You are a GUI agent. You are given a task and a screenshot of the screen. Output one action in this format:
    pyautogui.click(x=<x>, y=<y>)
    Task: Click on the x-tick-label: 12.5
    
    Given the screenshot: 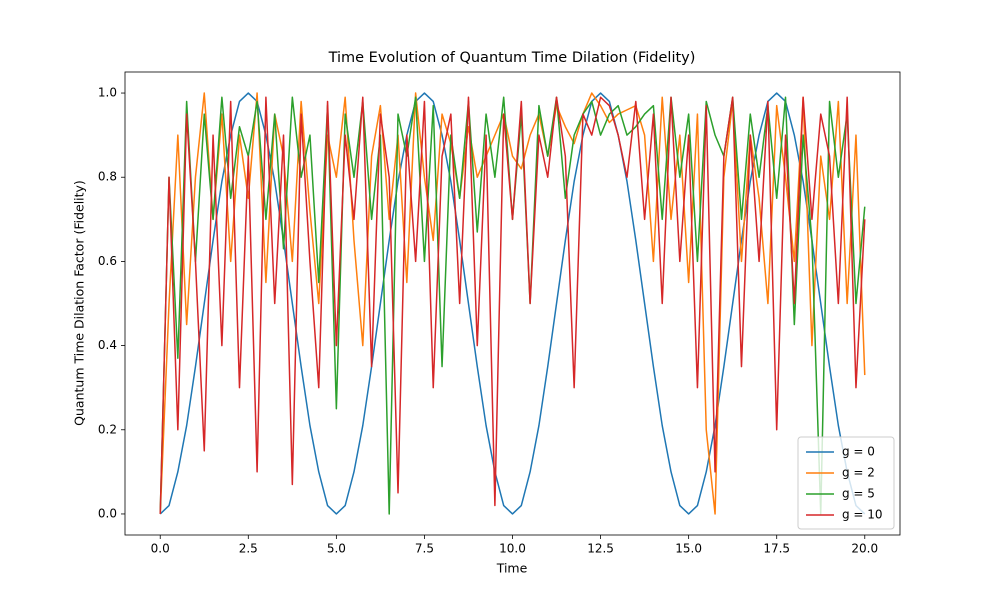 What is the action you would take?
    pyautogui.click(x=600, y=549)
    